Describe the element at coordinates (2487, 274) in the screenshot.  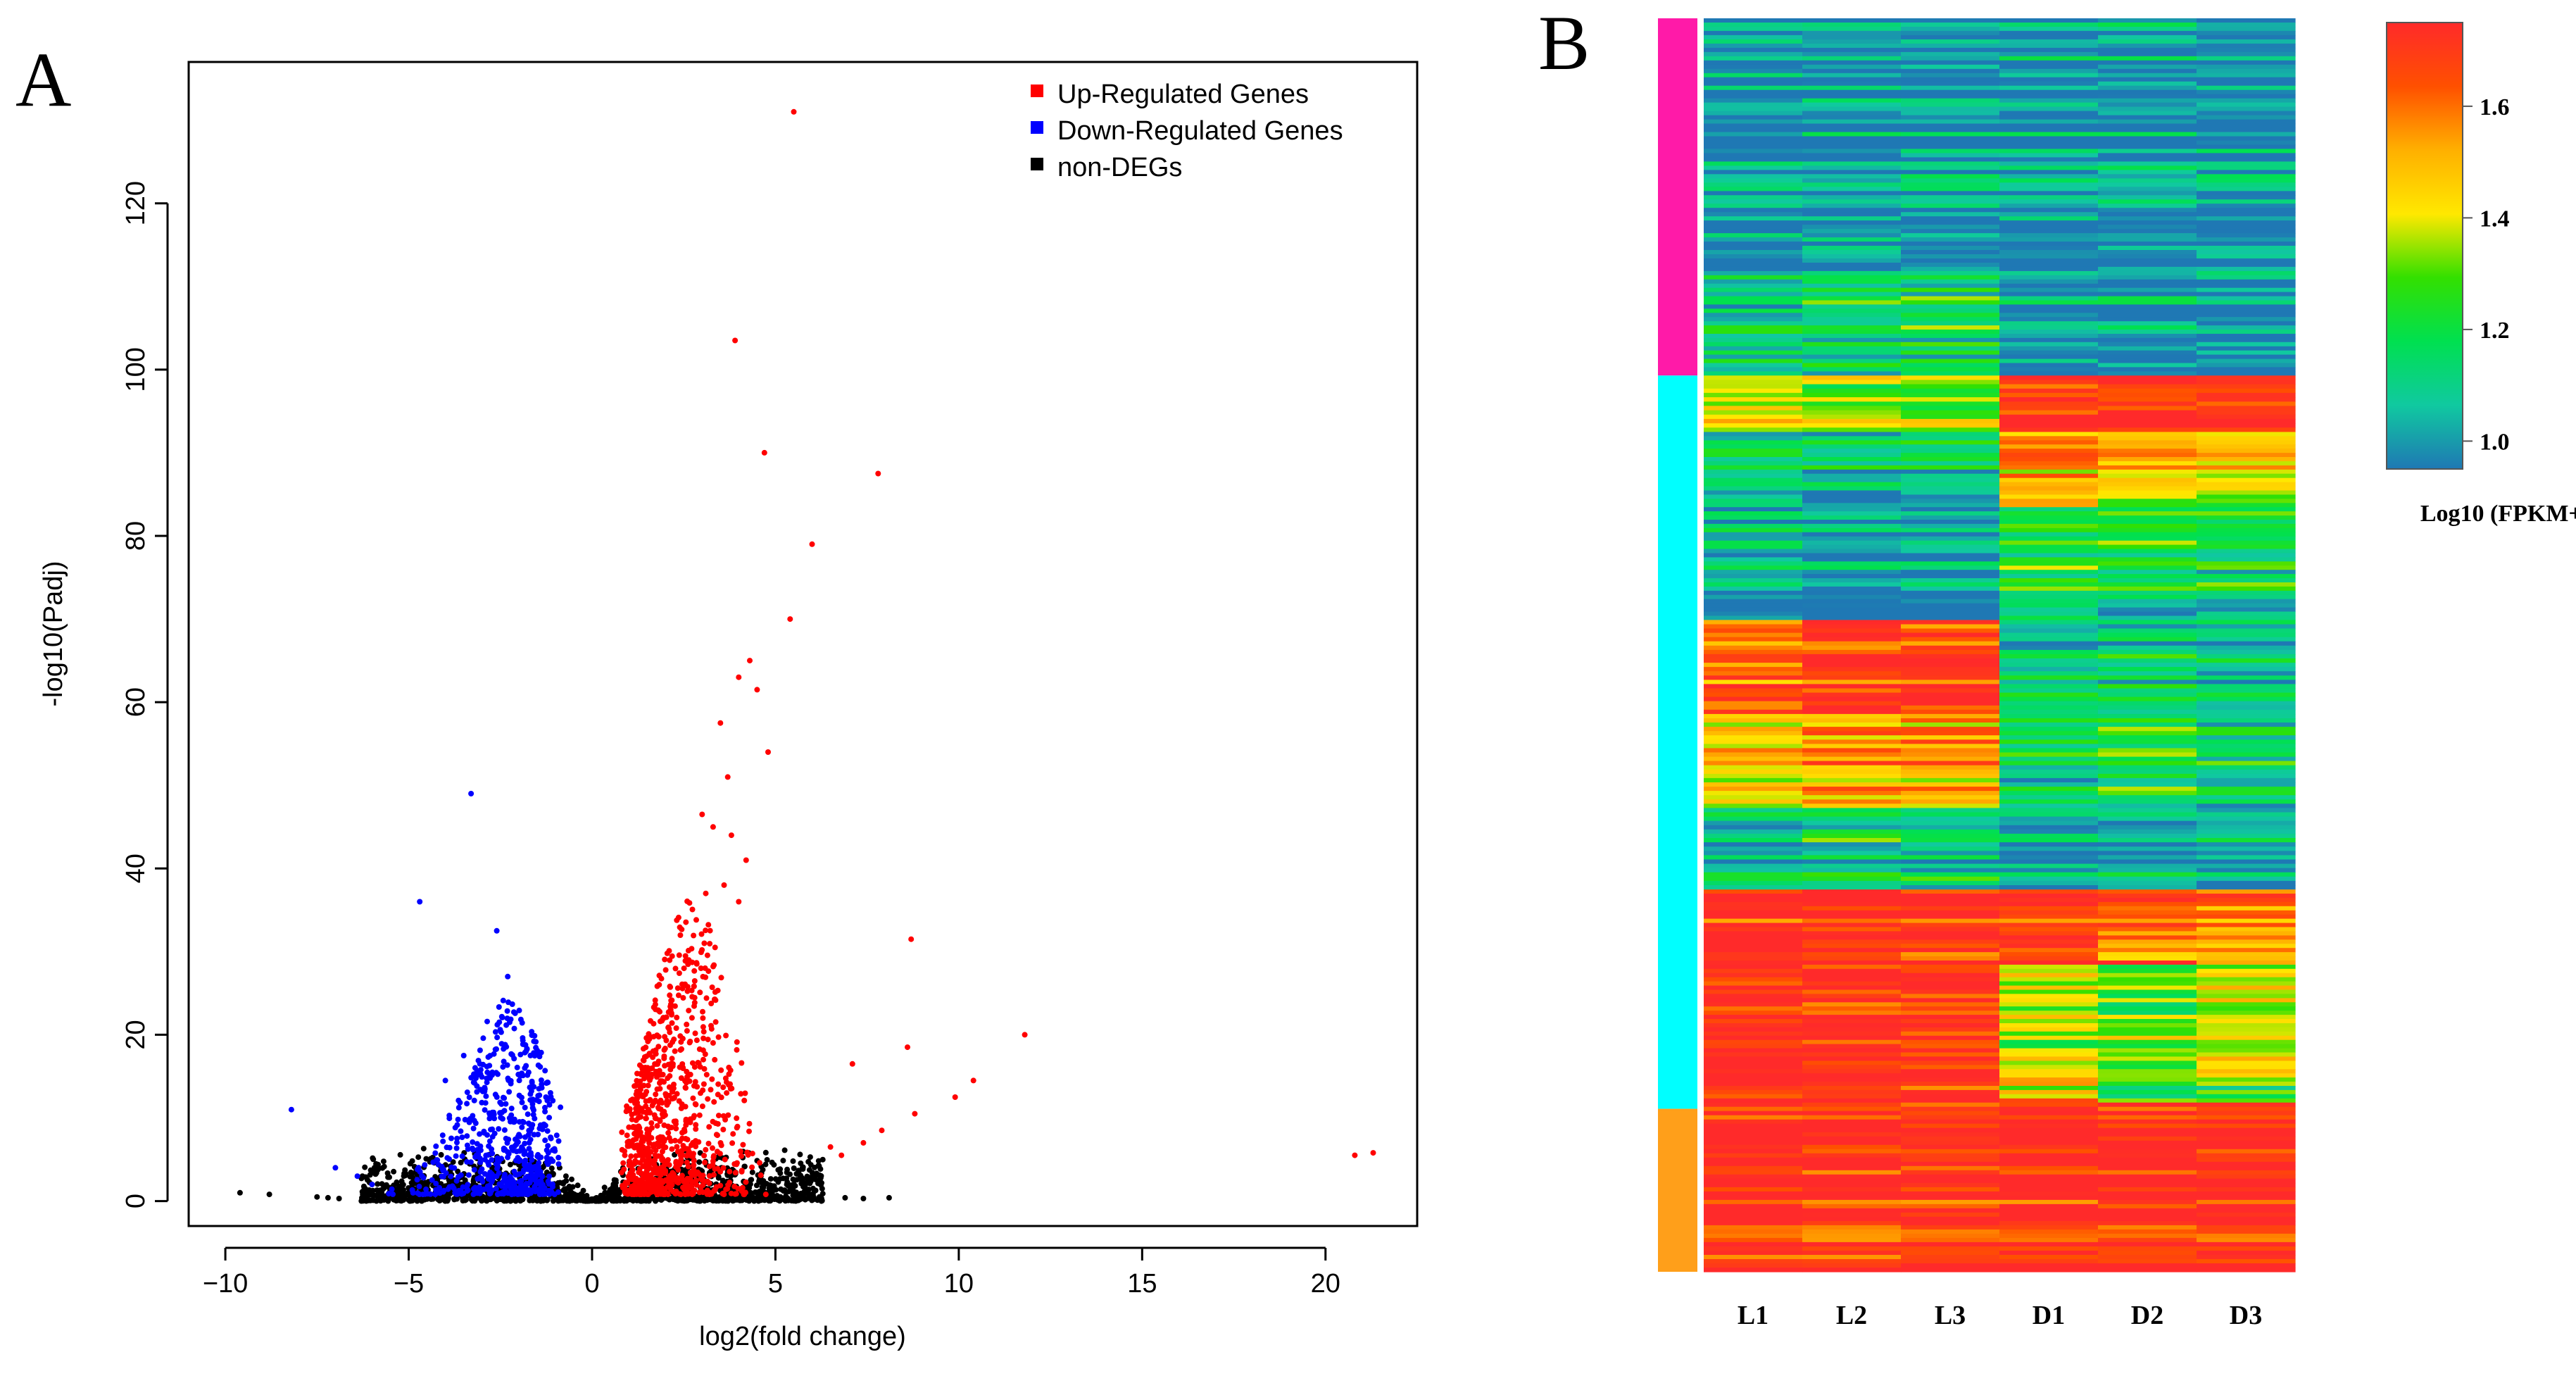
I see `colorbar-ticks: 1.01.21.41.6` at that location.